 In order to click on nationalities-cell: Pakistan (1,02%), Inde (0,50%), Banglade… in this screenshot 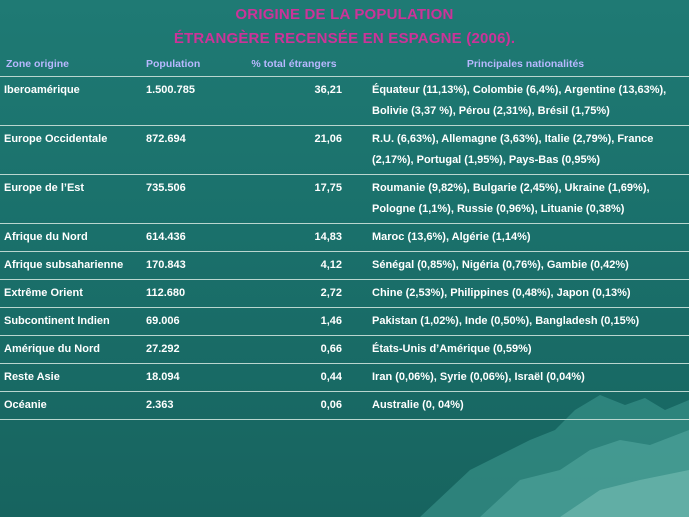, I will do `click(525, 321)`.